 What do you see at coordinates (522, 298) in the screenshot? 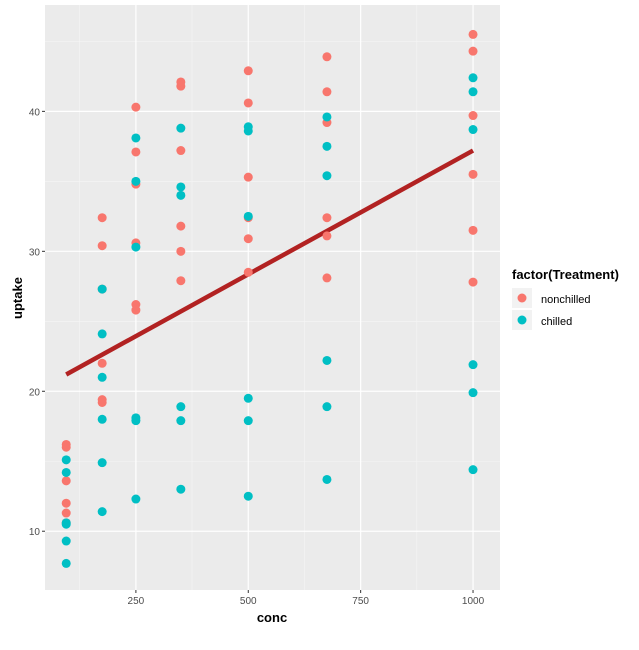
I see `legend-key-nonchilled` at bounding box center [522, 298].